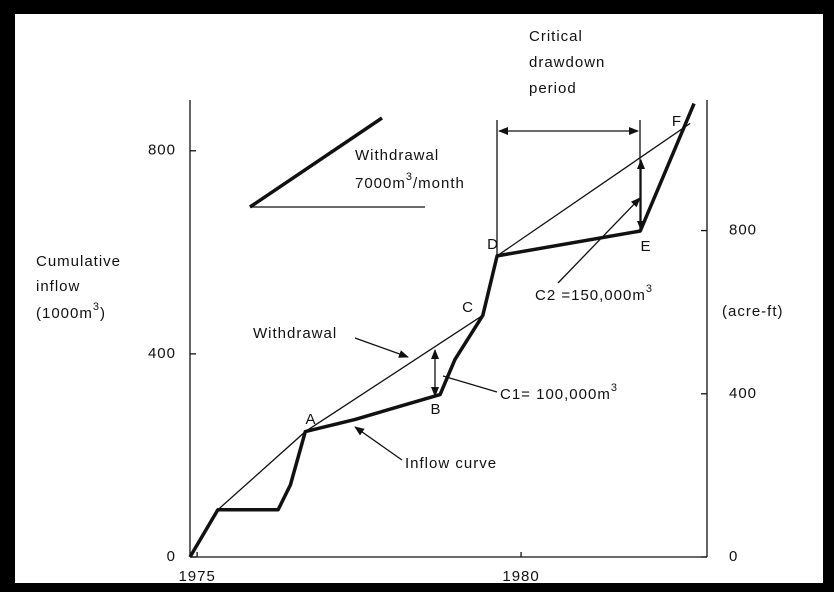 This screenshot has width=834, height=597. I want to click on y-axis-unit: (1000m3), so click(71, 311).